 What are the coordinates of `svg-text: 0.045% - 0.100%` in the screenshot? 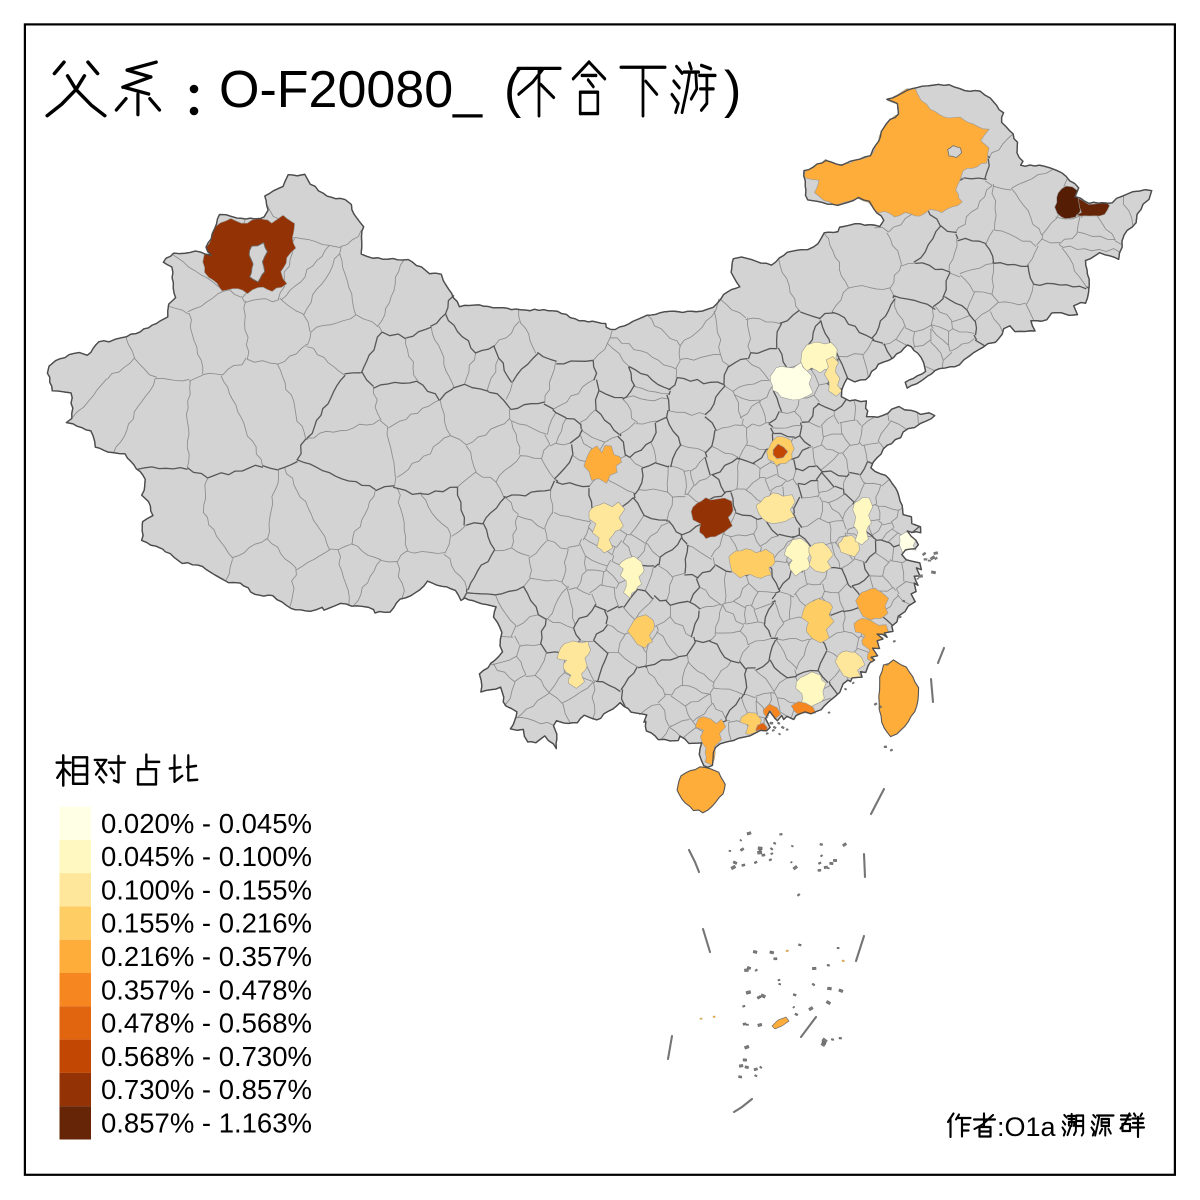 It's located at (206, 856).